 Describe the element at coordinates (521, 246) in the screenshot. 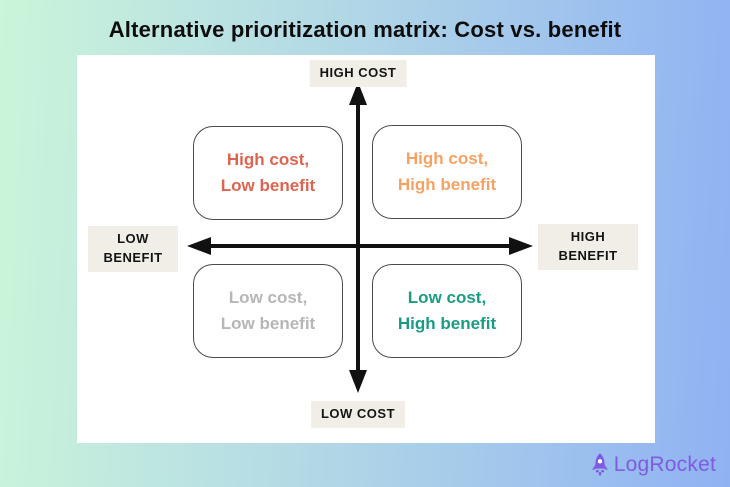

I see `arrowhead-right-icon` at that location.